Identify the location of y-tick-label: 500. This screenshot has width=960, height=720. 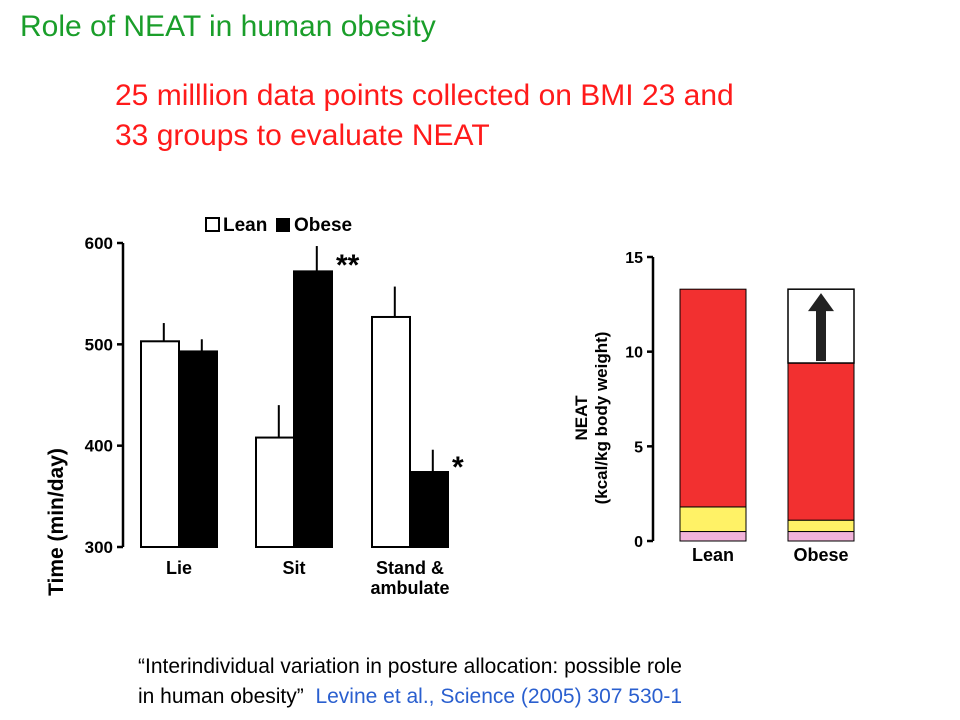
(99, 344).